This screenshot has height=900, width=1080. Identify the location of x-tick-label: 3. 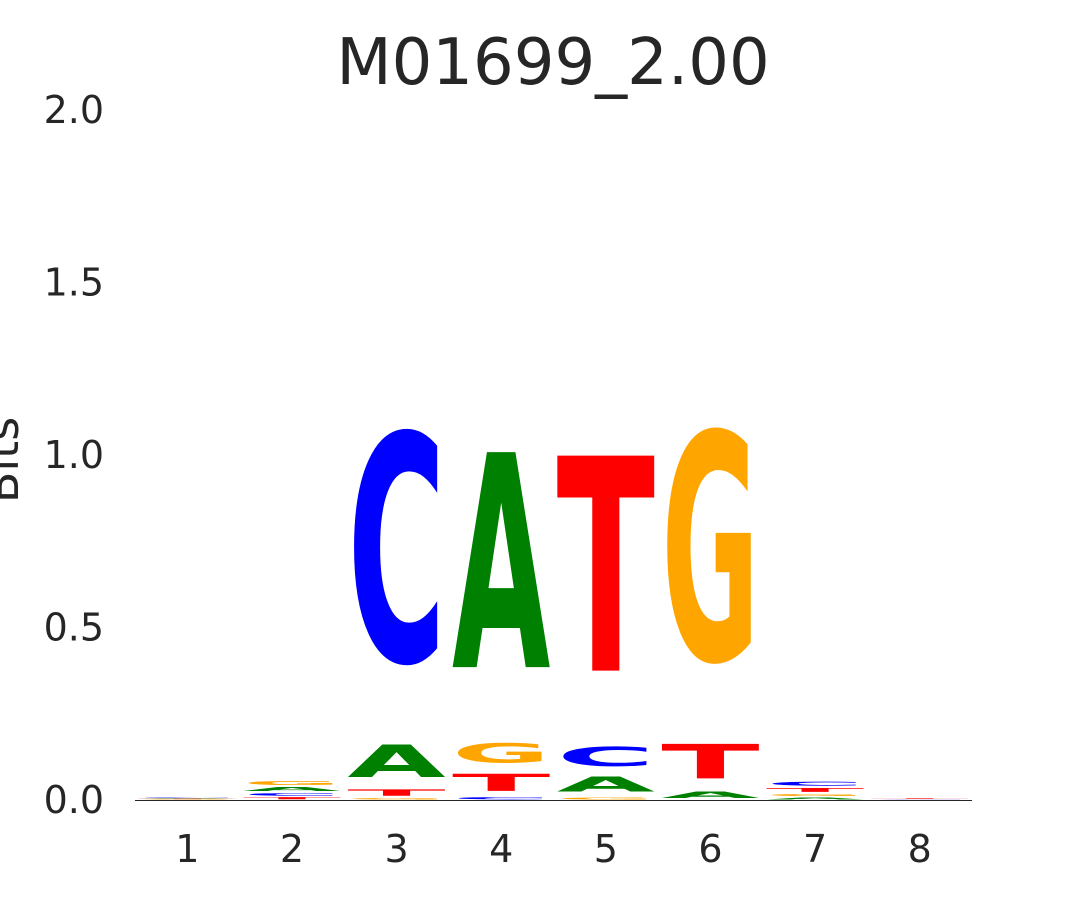
(396, 849).